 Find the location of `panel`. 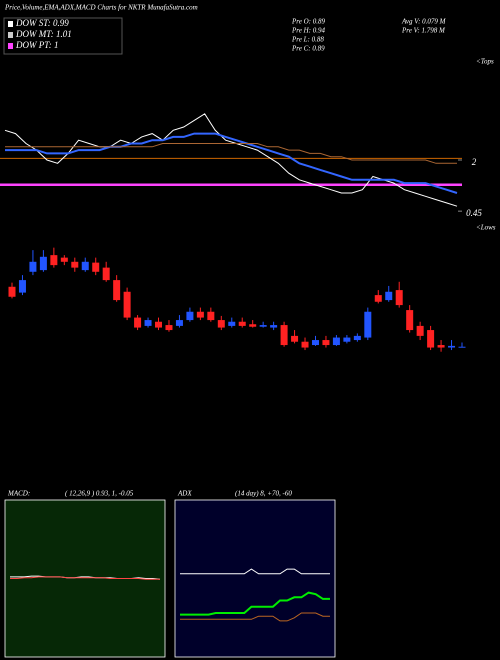

panel is located at coordinates (255, 578).